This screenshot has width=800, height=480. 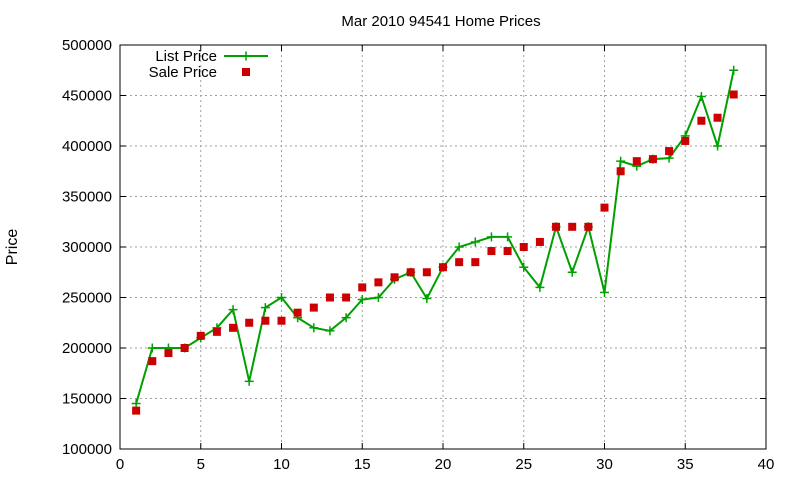 I want to click on x-tick-label: 10, so click(x=281, y=464).